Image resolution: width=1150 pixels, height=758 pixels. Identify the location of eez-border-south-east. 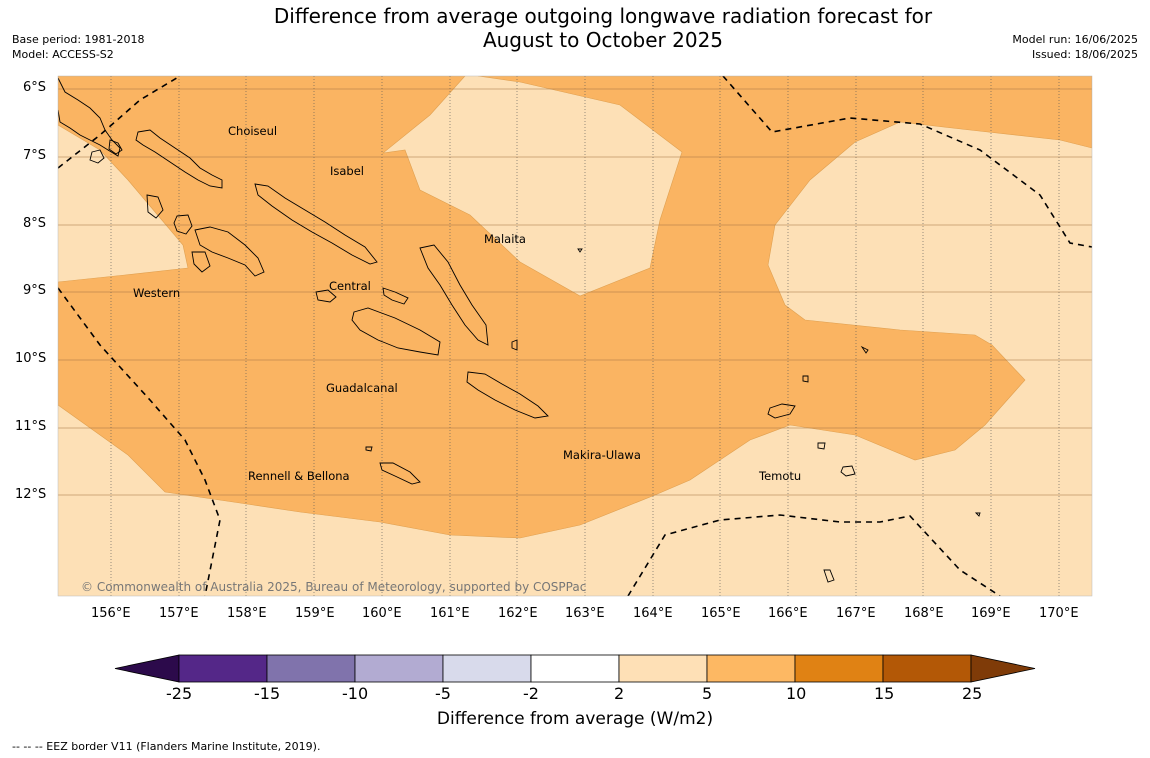
(814, 555).